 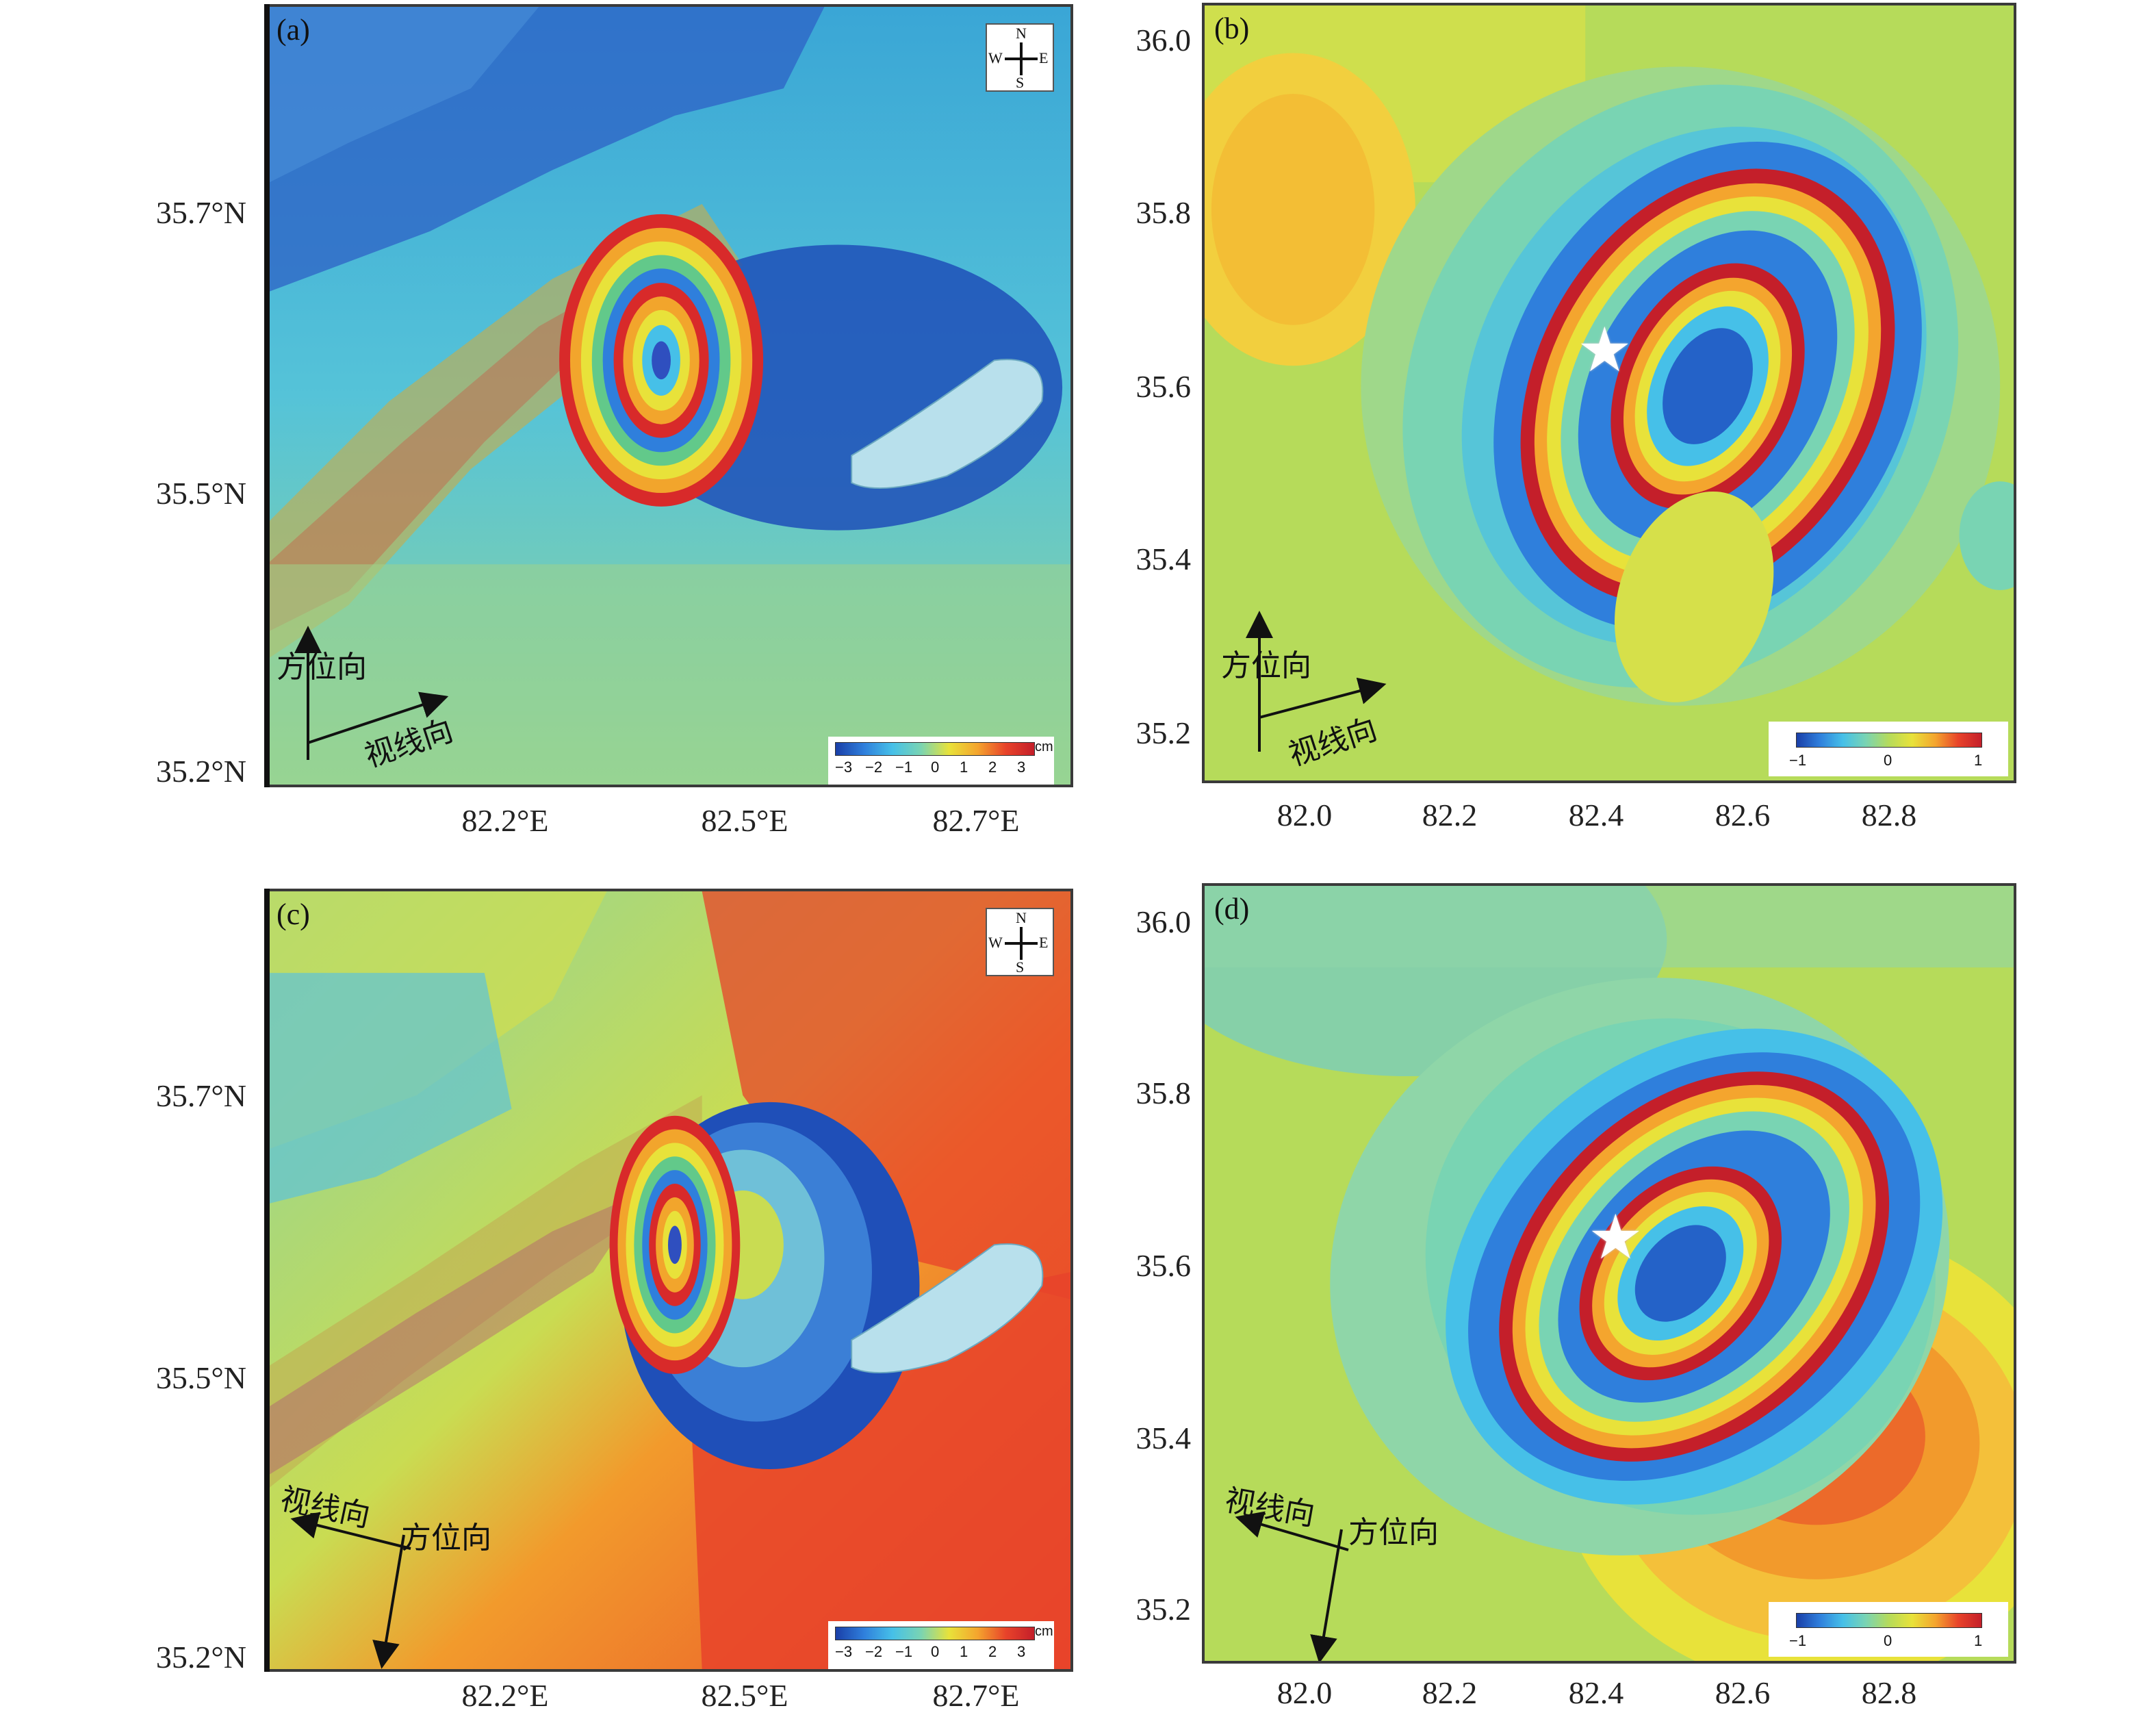 What do you see at coordinates (1163, 1610) in the screenshot?
I see `y-tick-d-5: 35.2` at bounding box center [1163, 1610].